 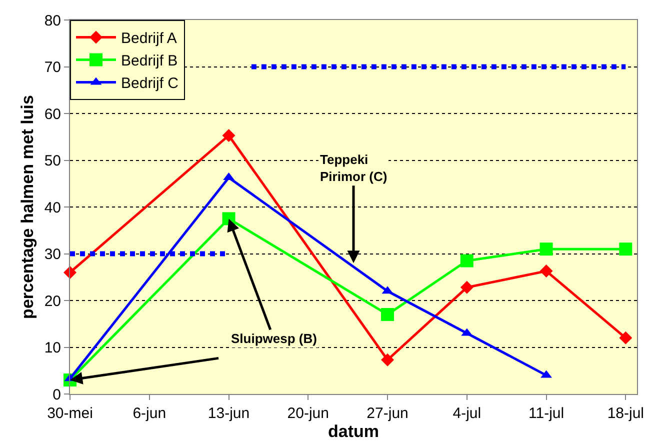 I want to click on y-tick-label: 0, so click(x=56, y=395).